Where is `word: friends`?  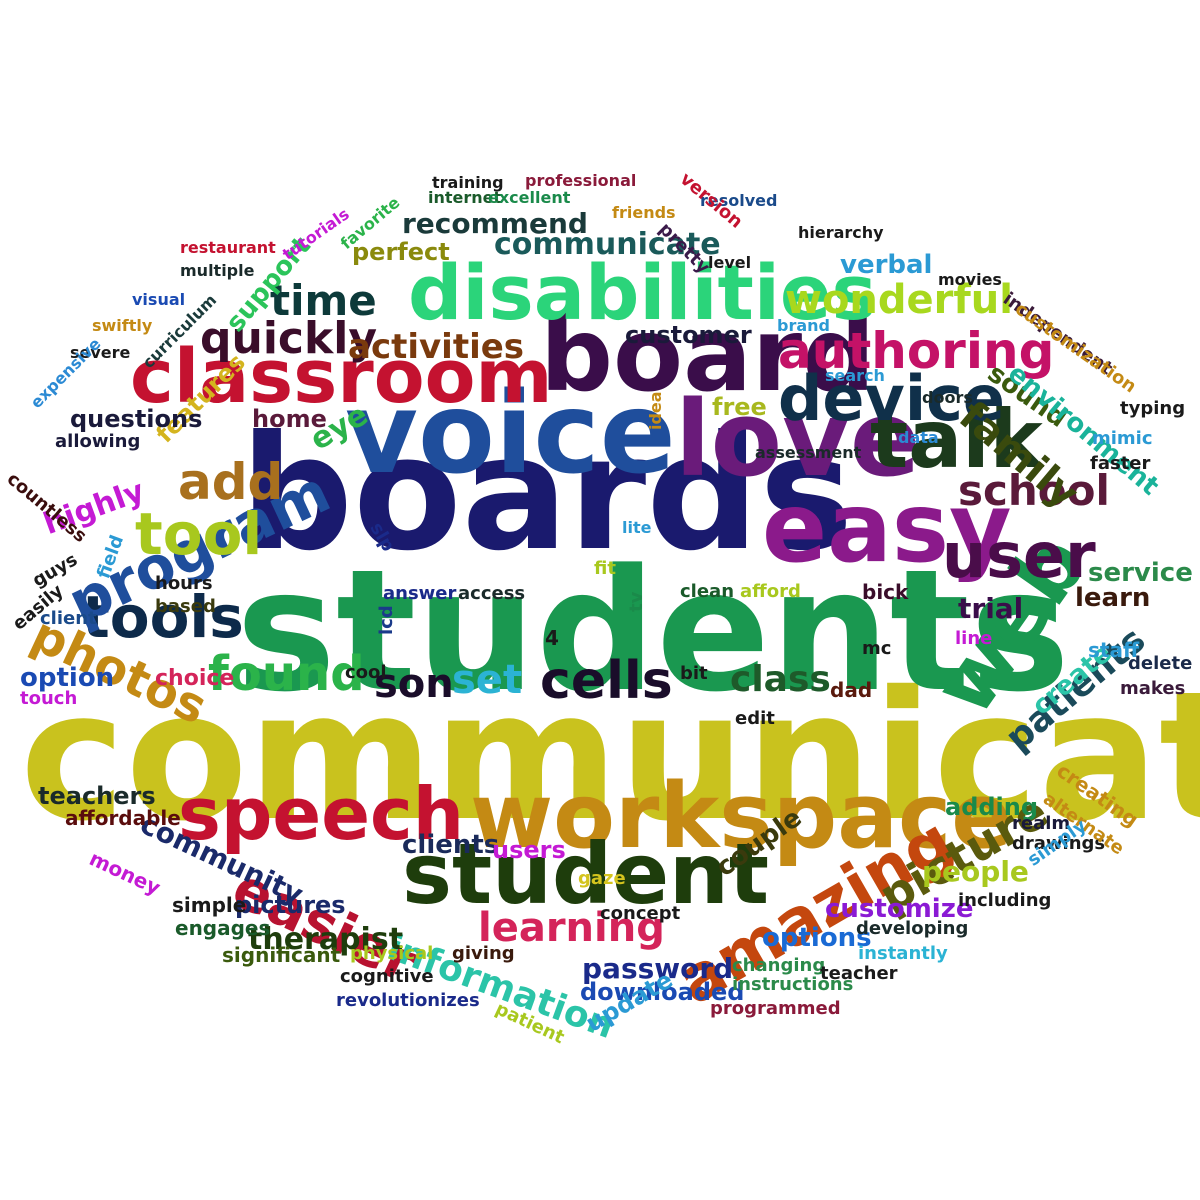 word: friends is located at coordinates (644, 212).